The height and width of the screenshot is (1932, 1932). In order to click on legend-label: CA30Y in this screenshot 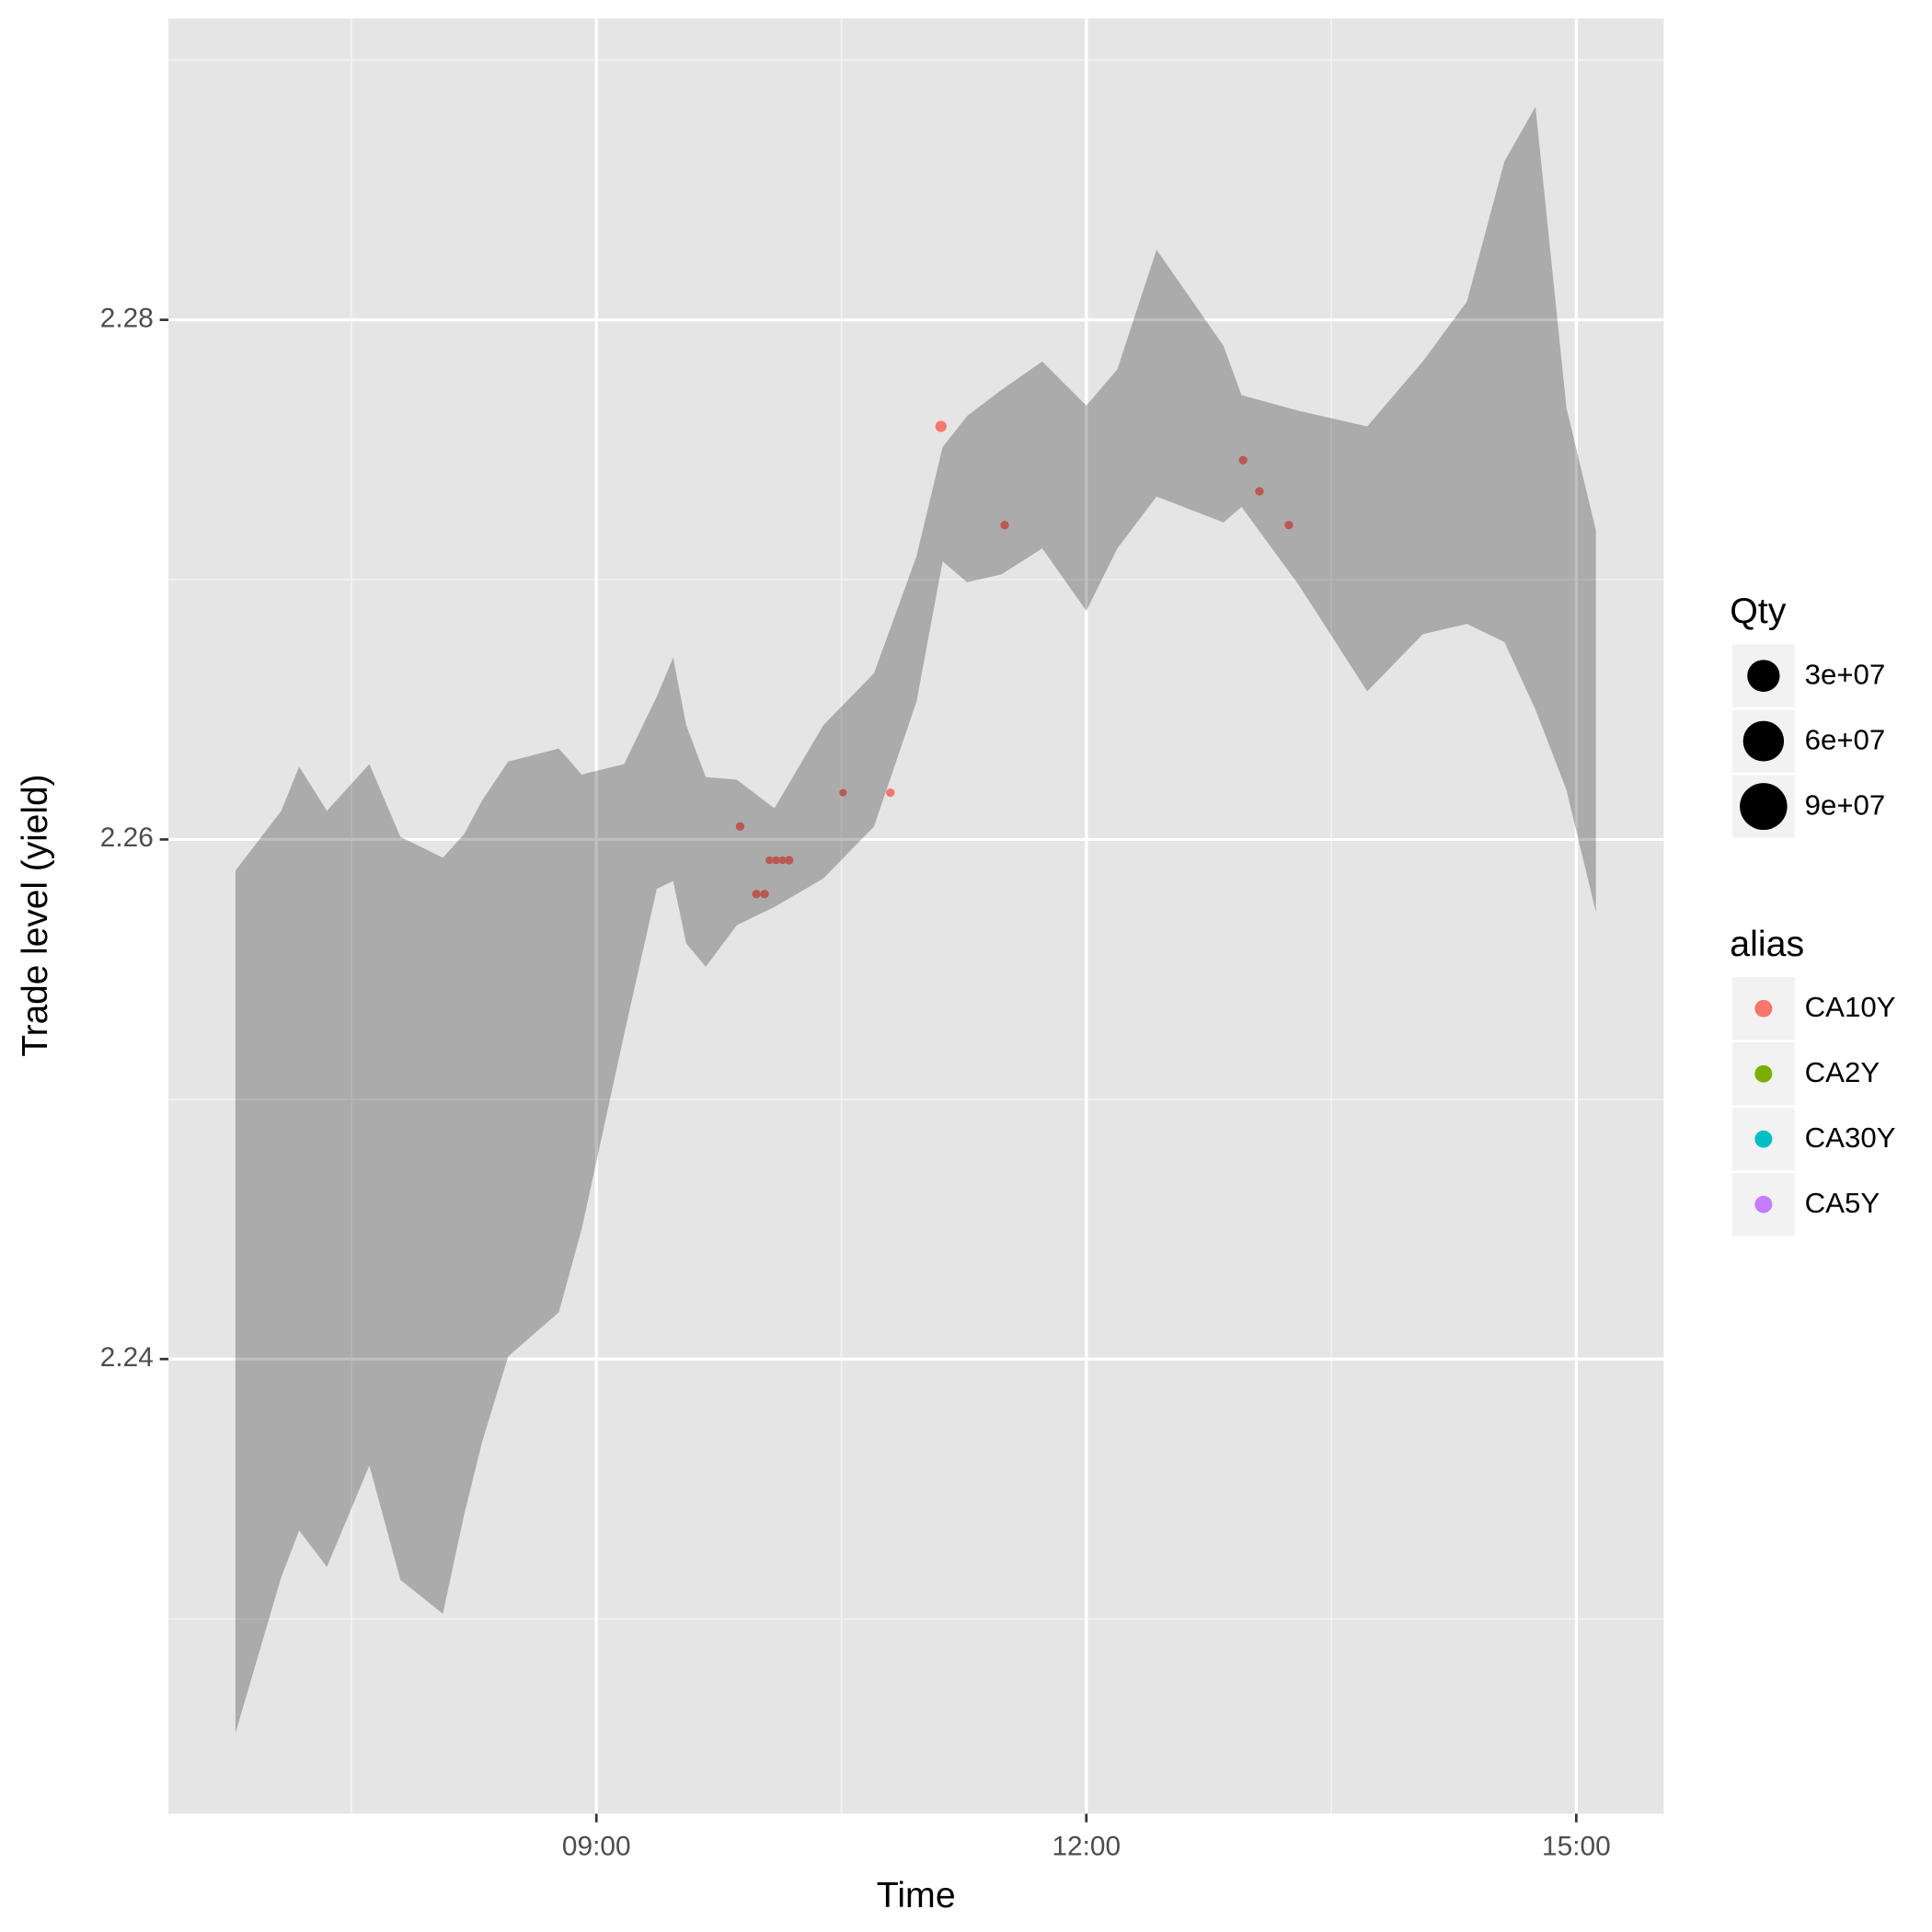, I will do `click(1850, 1137)`.